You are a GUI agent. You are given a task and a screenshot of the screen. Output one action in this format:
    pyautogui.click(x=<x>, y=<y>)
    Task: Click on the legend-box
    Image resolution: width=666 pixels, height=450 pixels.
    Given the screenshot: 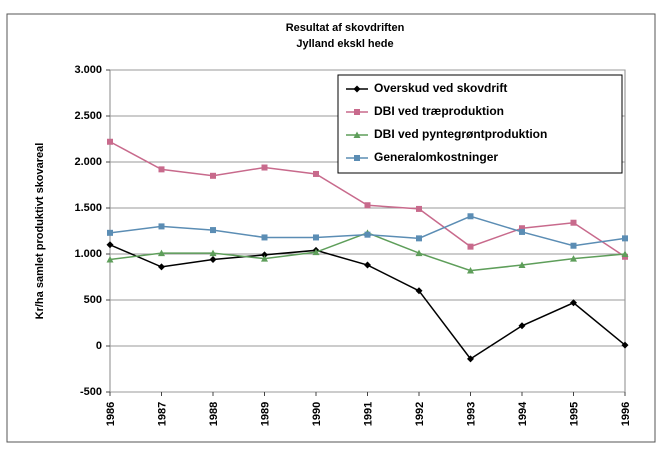 What is the action you would take?
    pyautogui.click(x=480, y=124)
    